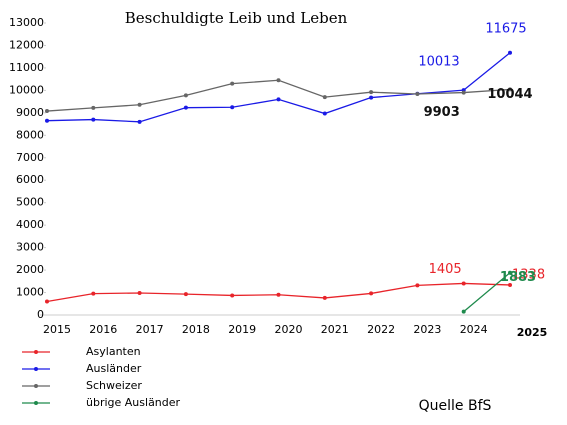 This screenshot has height=425, width=567. Describe the element at coordinates (236, 18) in the screenshot. I see `chart-title: Beschuldigte Leib und Leben` at that location.